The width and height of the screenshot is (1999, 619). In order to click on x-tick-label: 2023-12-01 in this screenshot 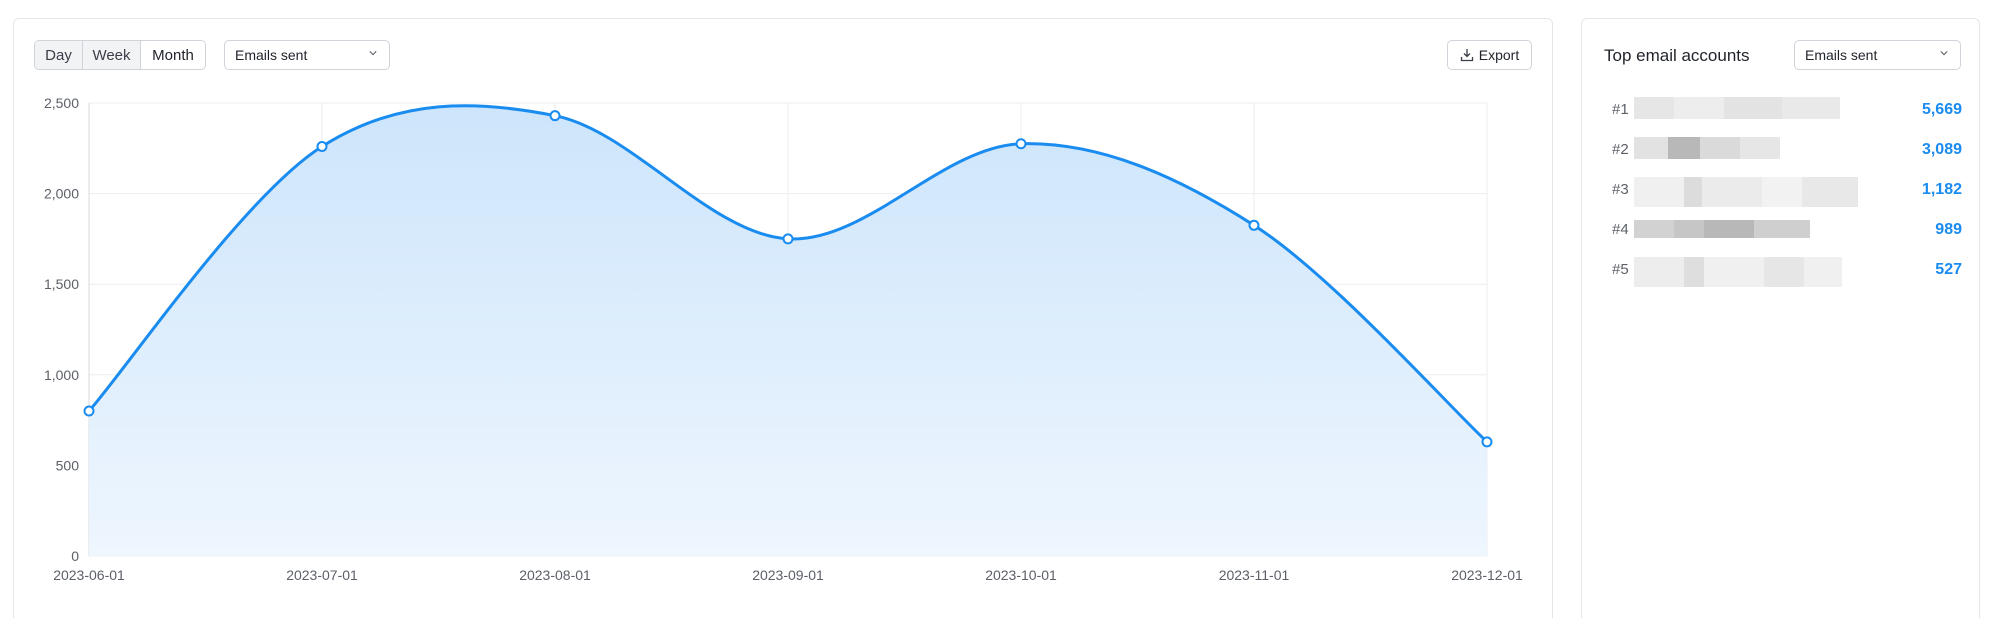, I will do `click(1487, 575)`.